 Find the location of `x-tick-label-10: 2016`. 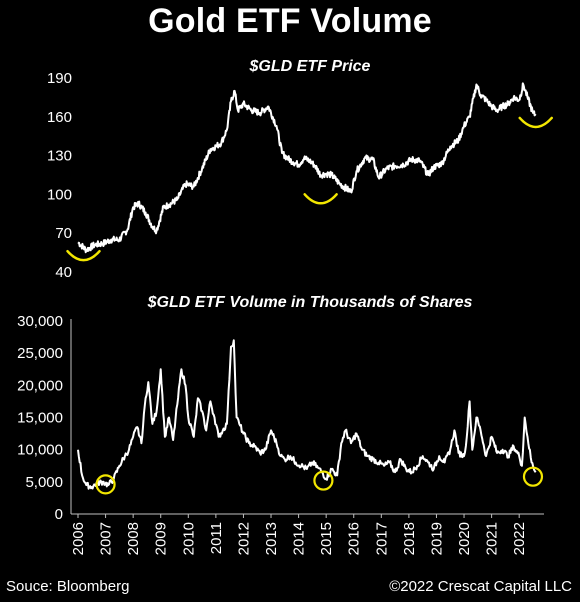

x-tick-label-10: 2016 is located at coordinates (354, 538).